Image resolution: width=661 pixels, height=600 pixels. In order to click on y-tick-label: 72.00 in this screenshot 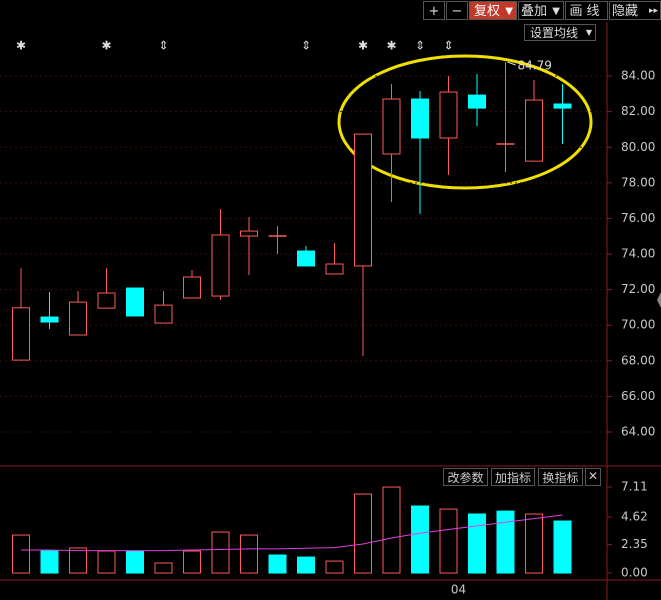, I will do `click(638, 289)`.